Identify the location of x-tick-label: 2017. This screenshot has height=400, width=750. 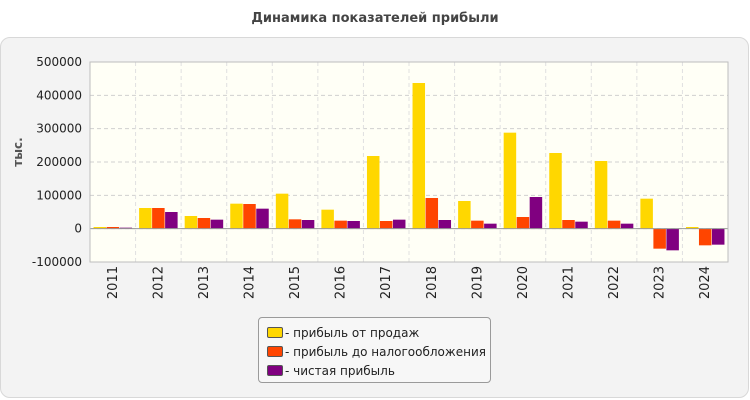
(386, 282).